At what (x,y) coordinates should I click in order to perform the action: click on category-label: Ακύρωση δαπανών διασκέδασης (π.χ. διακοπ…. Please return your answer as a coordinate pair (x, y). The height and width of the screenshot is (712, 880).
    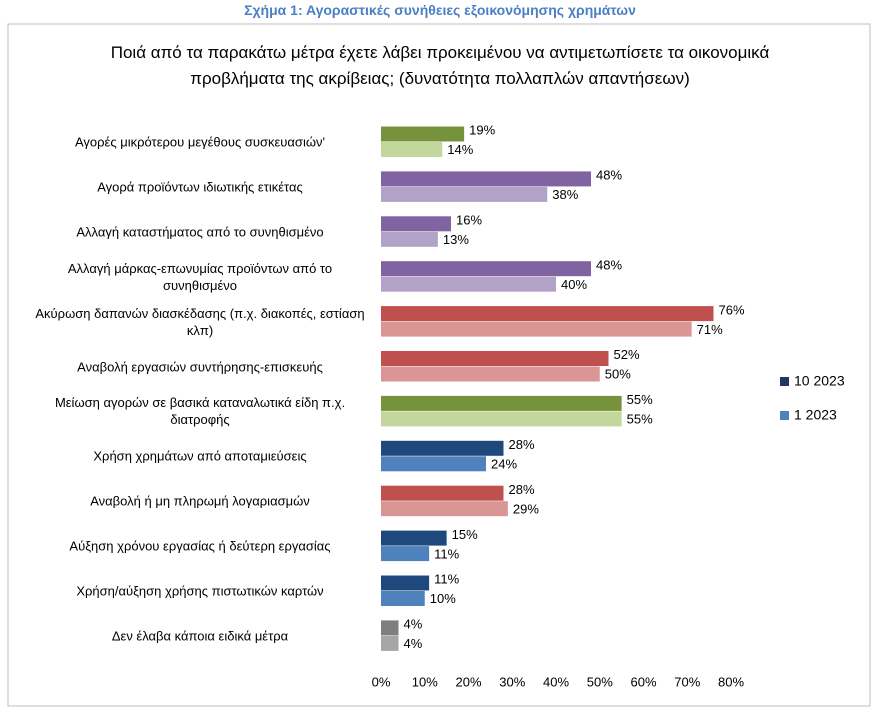
    Looking at the image, I should click on (200, 321).